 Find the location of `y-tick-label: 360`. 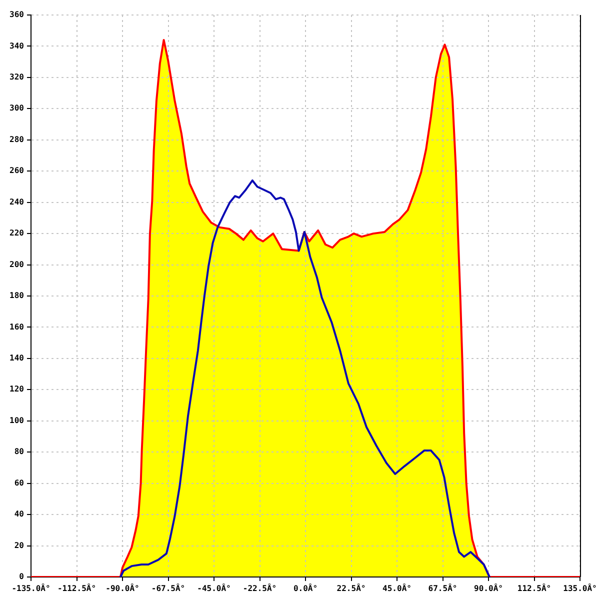

y-tick-label: 360 is located at coordinates (17, 15).